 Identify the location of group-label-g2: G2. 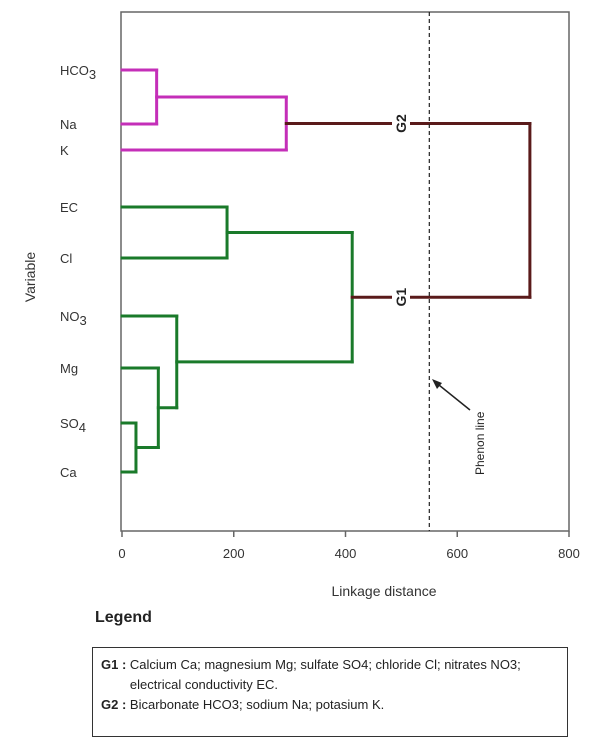
(401, 123).